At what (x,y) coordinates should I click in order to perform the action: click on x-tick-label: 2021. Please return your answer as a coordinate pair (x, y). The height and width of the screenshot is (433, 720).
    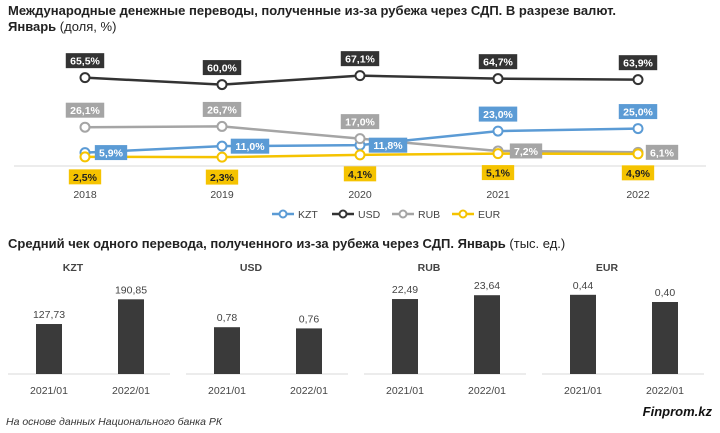
    Looking at the image, I should click on (498, 195).